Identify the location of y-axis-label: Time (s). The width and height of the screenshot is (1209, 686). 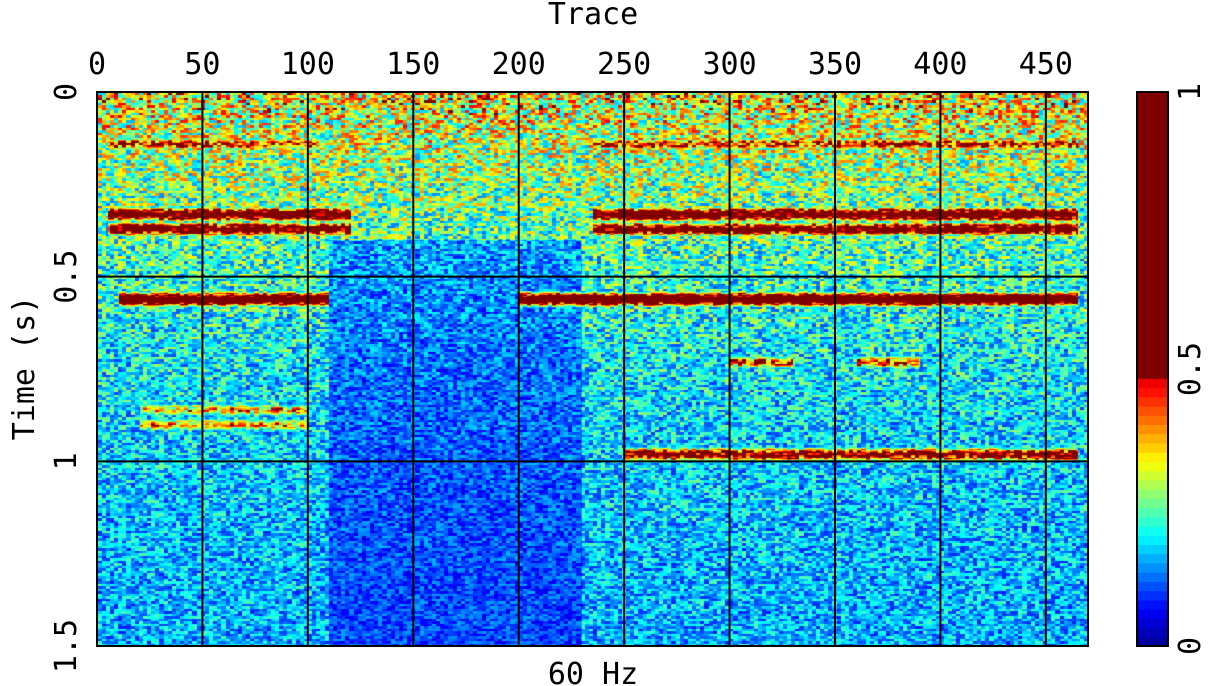
(24, 368).